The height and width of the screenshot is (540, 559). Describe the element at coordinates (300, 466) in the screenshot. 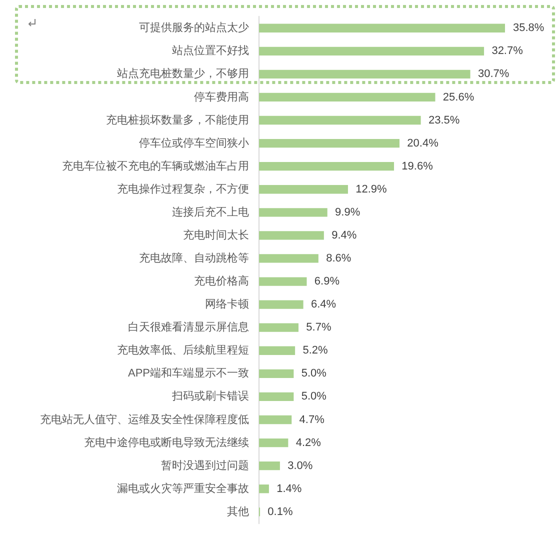

I see `data-label: 3.0%` at that location.